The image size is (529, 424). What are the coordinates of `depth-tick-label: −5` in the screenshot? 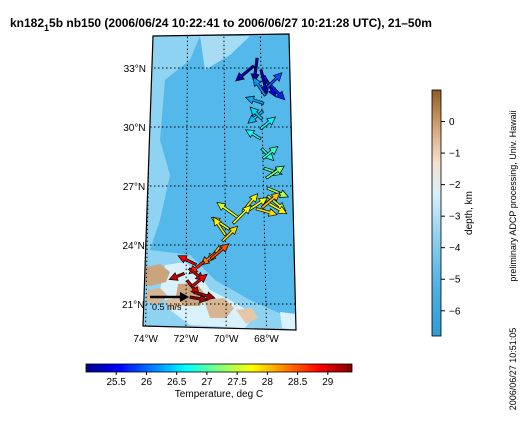 It's located at (455, 280).